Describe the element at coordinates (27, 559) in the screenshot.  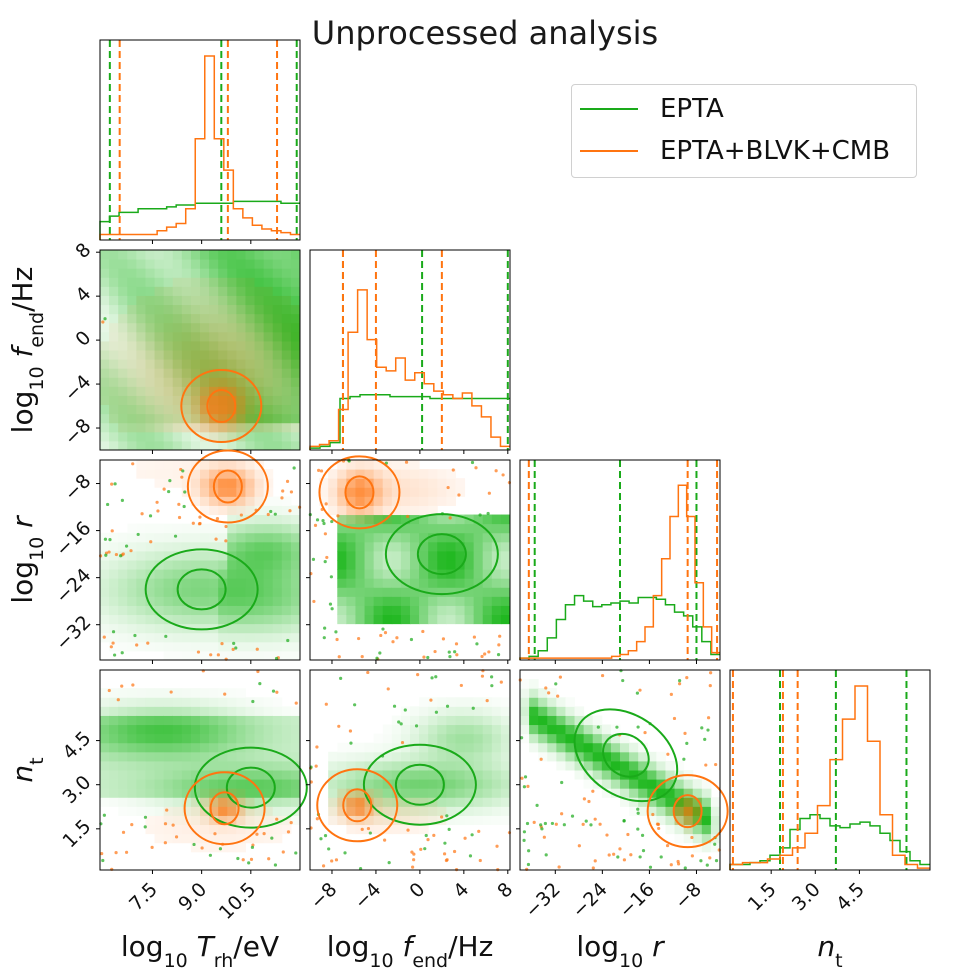
I see `y-axis-label-r: log10 r` at that location.